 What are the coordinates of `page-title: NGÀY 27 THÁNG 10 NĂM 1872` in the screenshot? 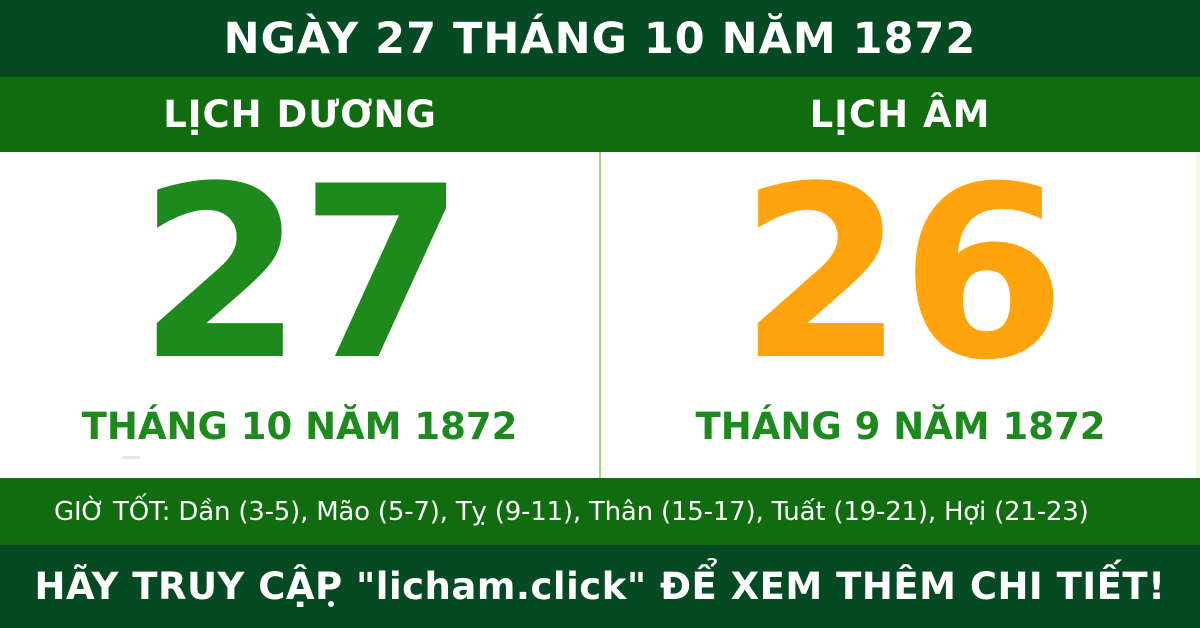 It's located at (600, 38).